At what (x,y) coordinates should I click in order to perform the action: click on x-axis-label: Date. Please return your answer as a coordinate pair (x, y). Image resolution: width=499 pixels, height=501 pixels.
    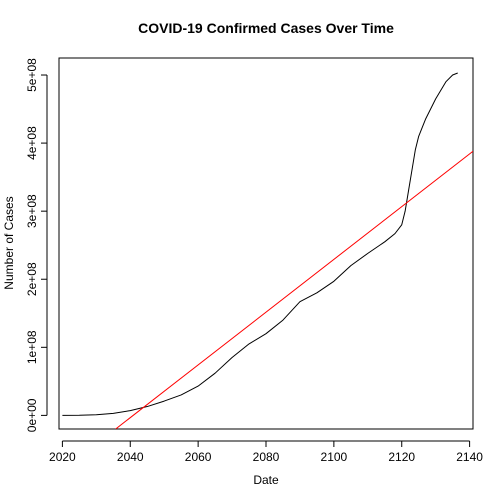
    Looking at the image, I should click on (266, 480).